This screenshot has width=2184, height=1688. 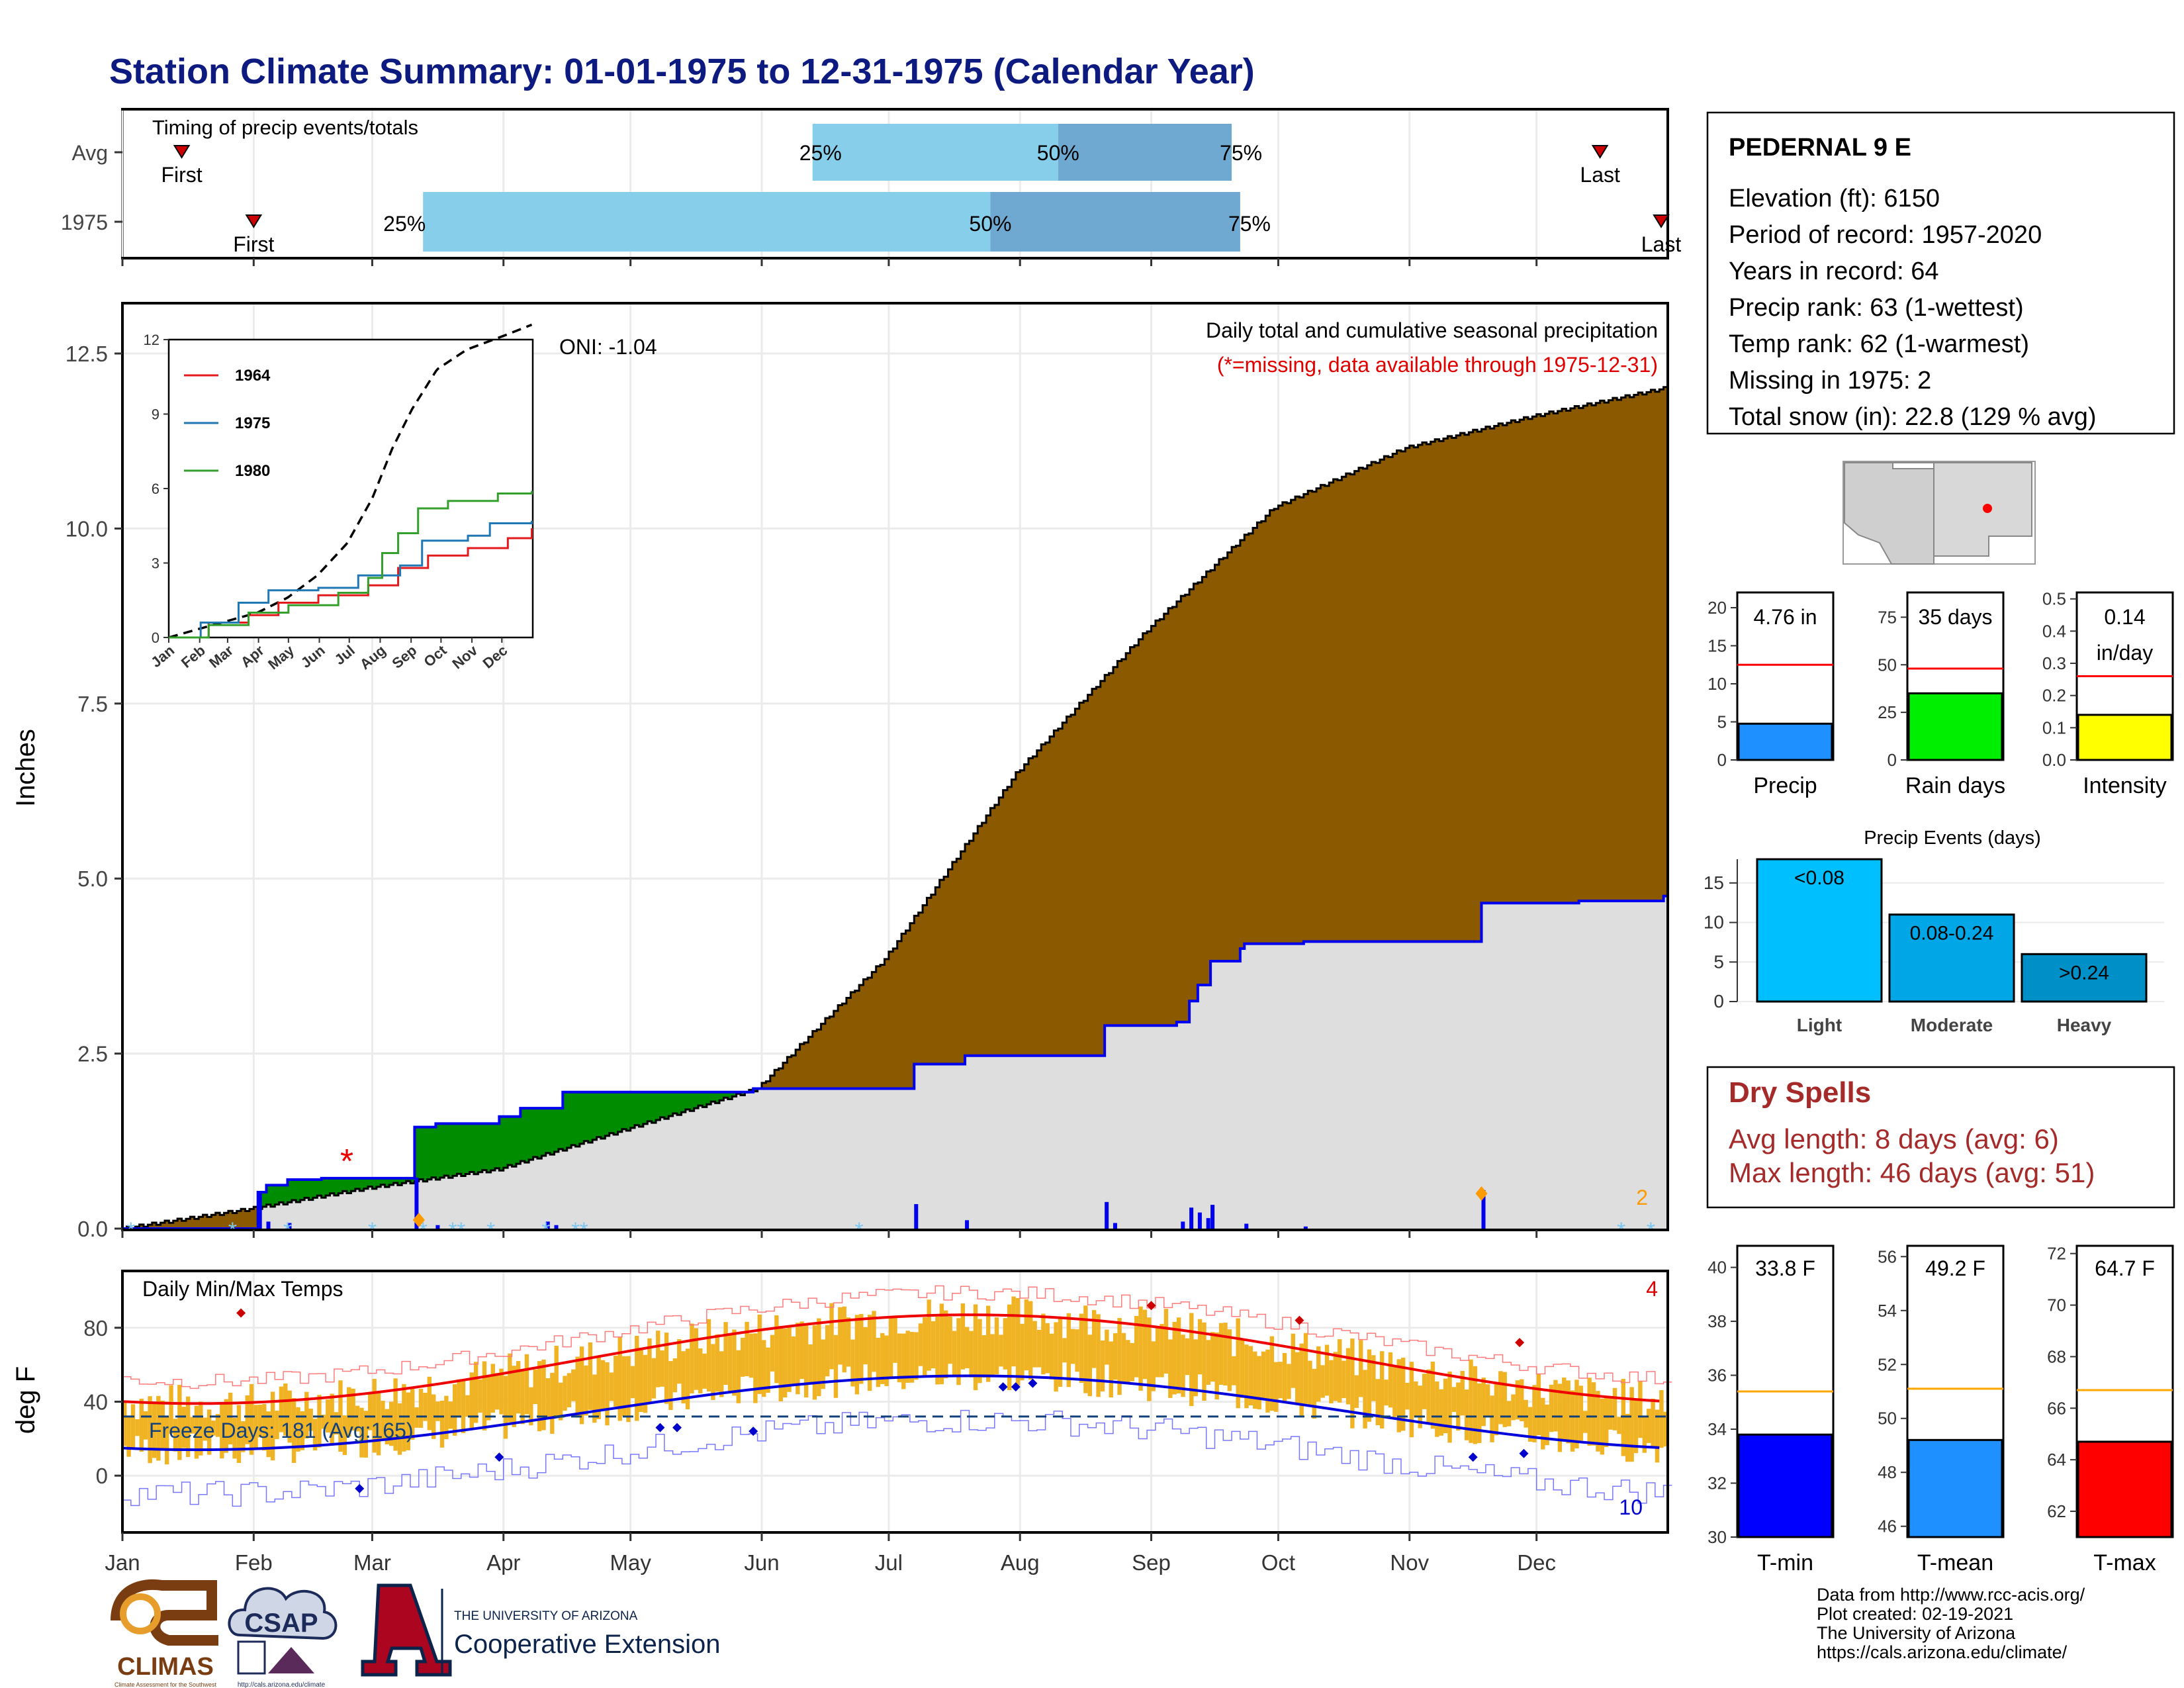 What do you see at coordinates (242, 1289) in the screenshot?
I see `temp-title: Daily Min/Max Temps` at bounding box center [242, 1289].